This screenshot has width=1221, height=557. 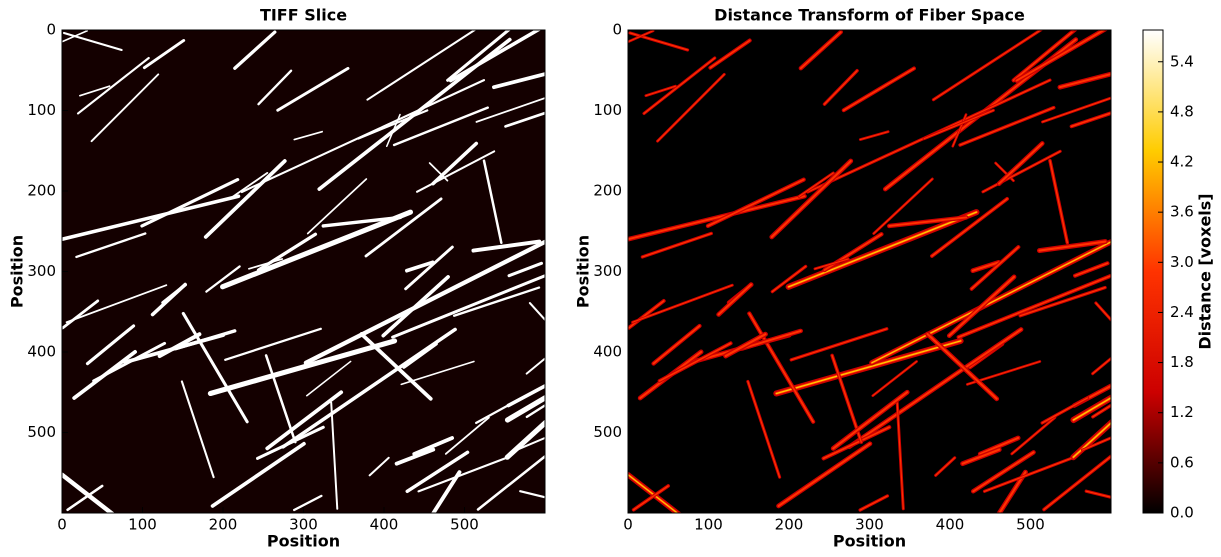 What do you see at coordinates (1182, 362) in the screenshot?
I see `colorbar-tick-label: 1.8` at bounding box center [1182, 362].